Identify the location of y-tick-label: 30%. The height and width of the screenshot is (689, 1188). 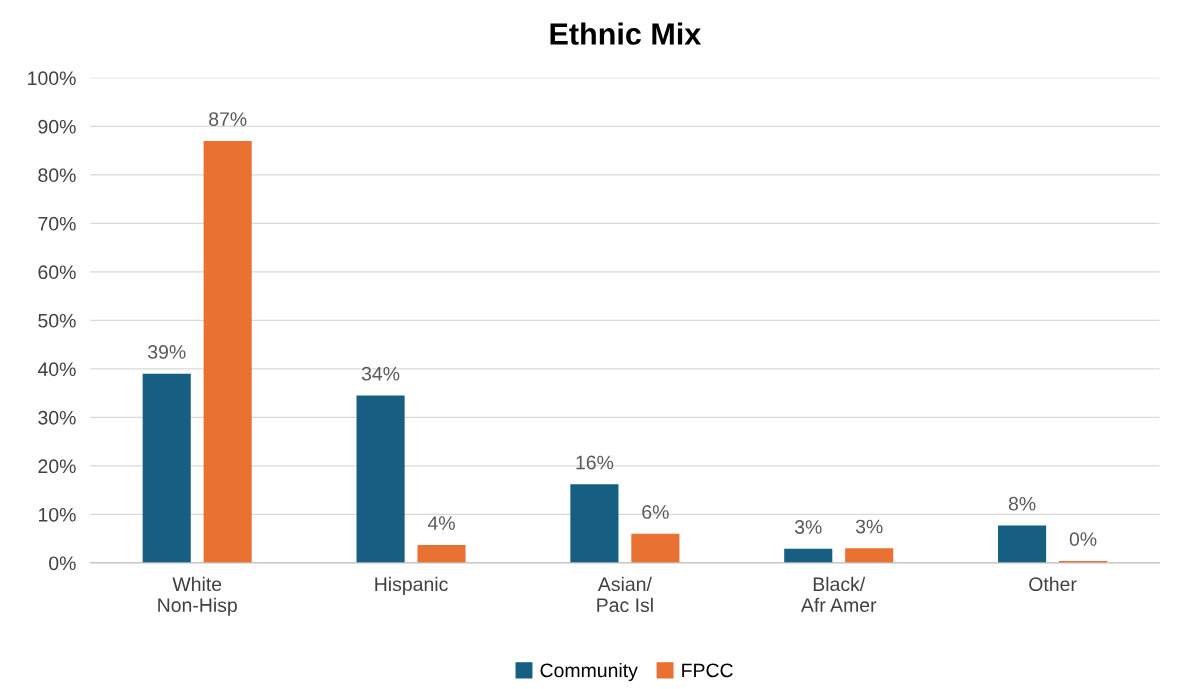
(57, 417).